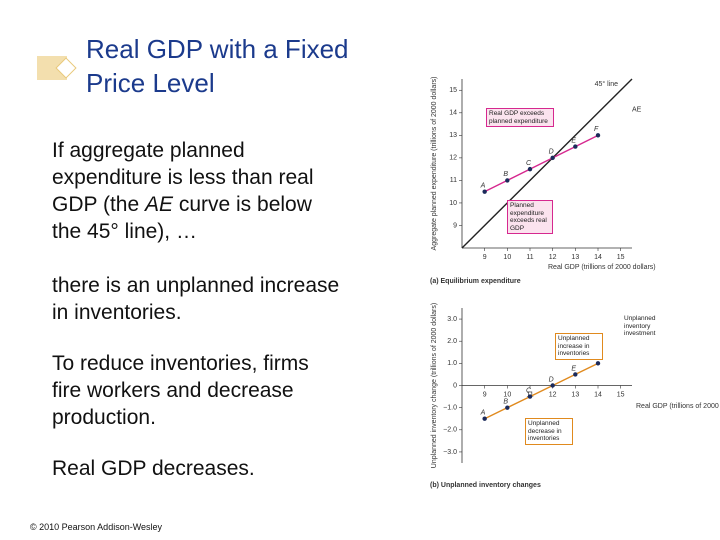 This screenshot has height=540, width=720. I want to click on y-tick-label: −3.0, so click(450, 452).